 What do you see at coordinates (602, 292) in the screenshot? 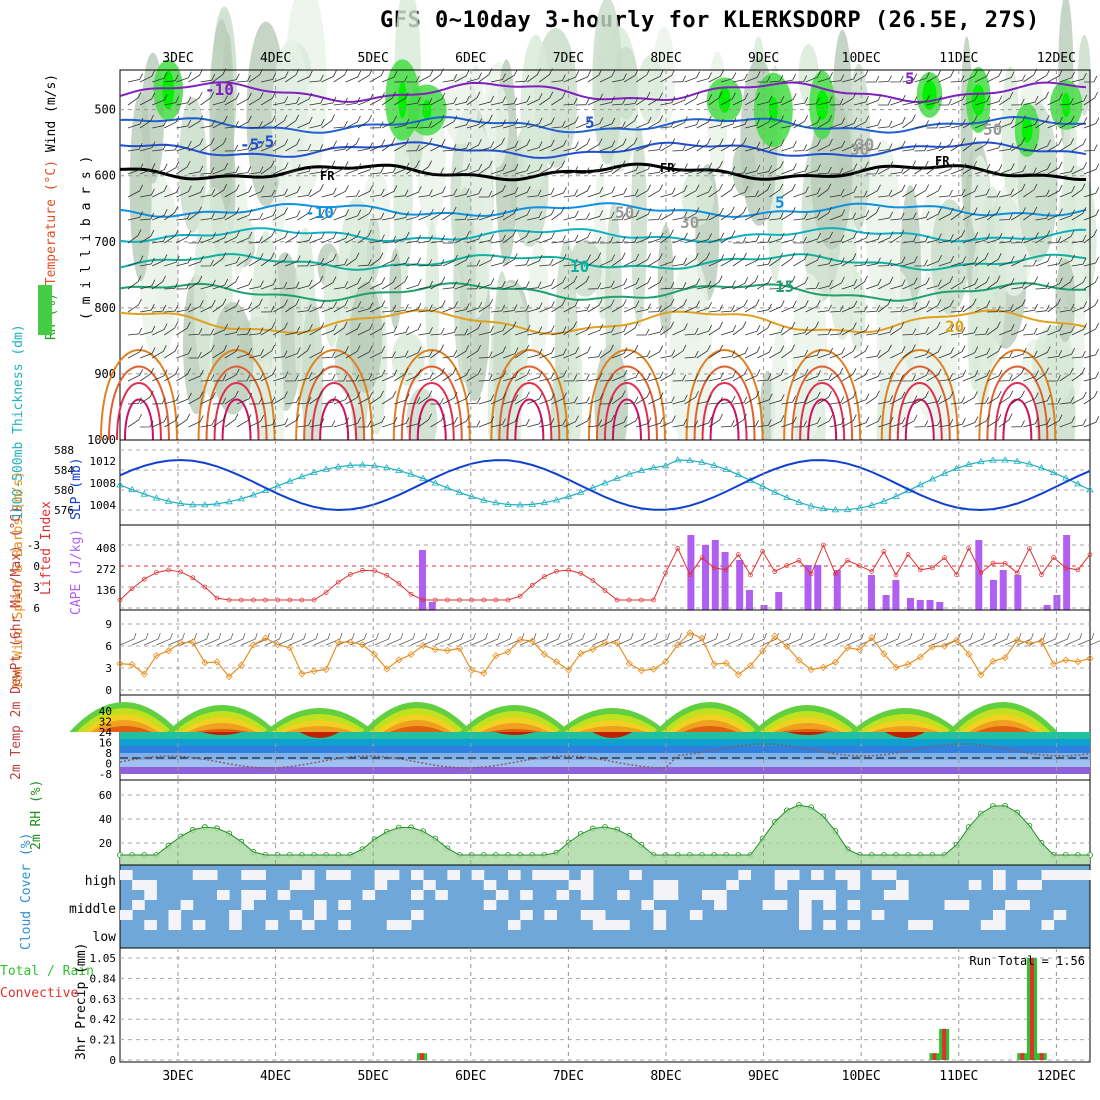
I see `temp-contour` at bounding box center [602, 292].